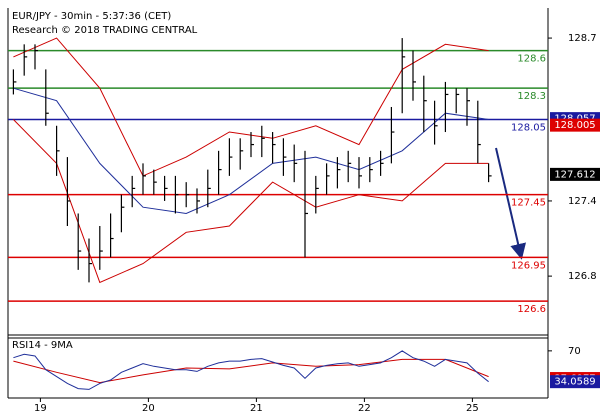 Image resolution: width=605 pixels, height=418 pixels. Describe the element at coordinates (40, 408) in the screenshot. I see `x-tick-label: 19` at that location.